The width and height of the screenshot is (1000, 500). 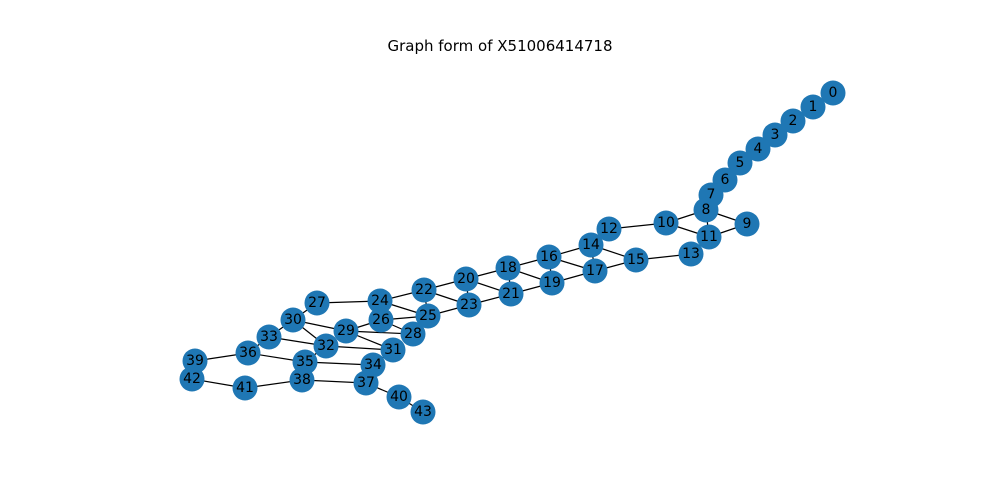 I want to click on node-5: 5, so click(x=740, y=163).